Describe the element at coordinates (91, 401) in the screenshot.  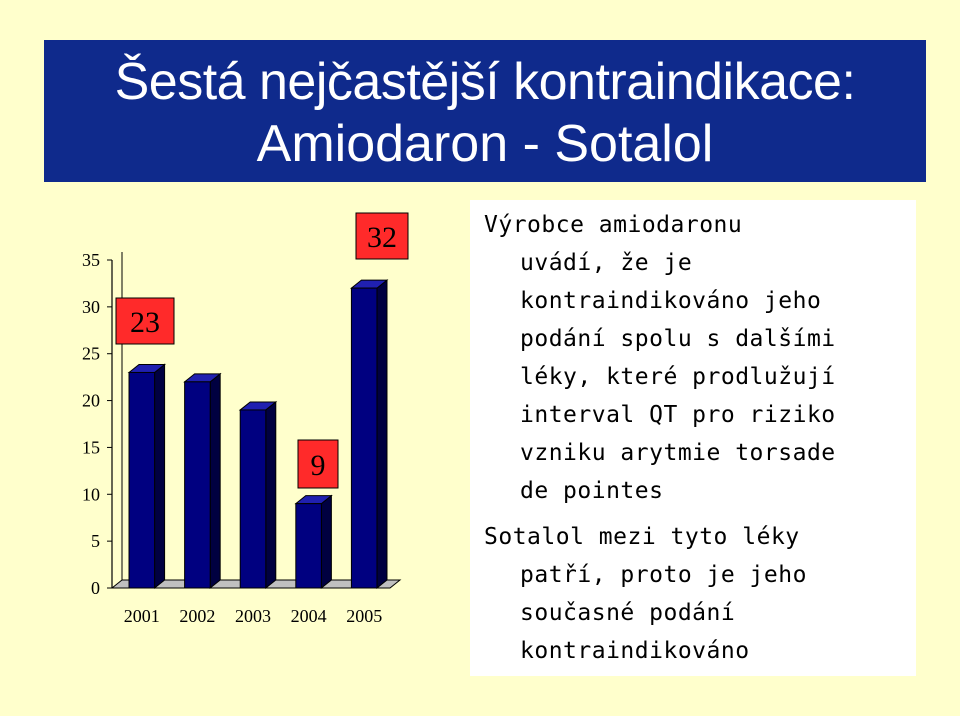
I see `y-tick-label: 20` at that location.